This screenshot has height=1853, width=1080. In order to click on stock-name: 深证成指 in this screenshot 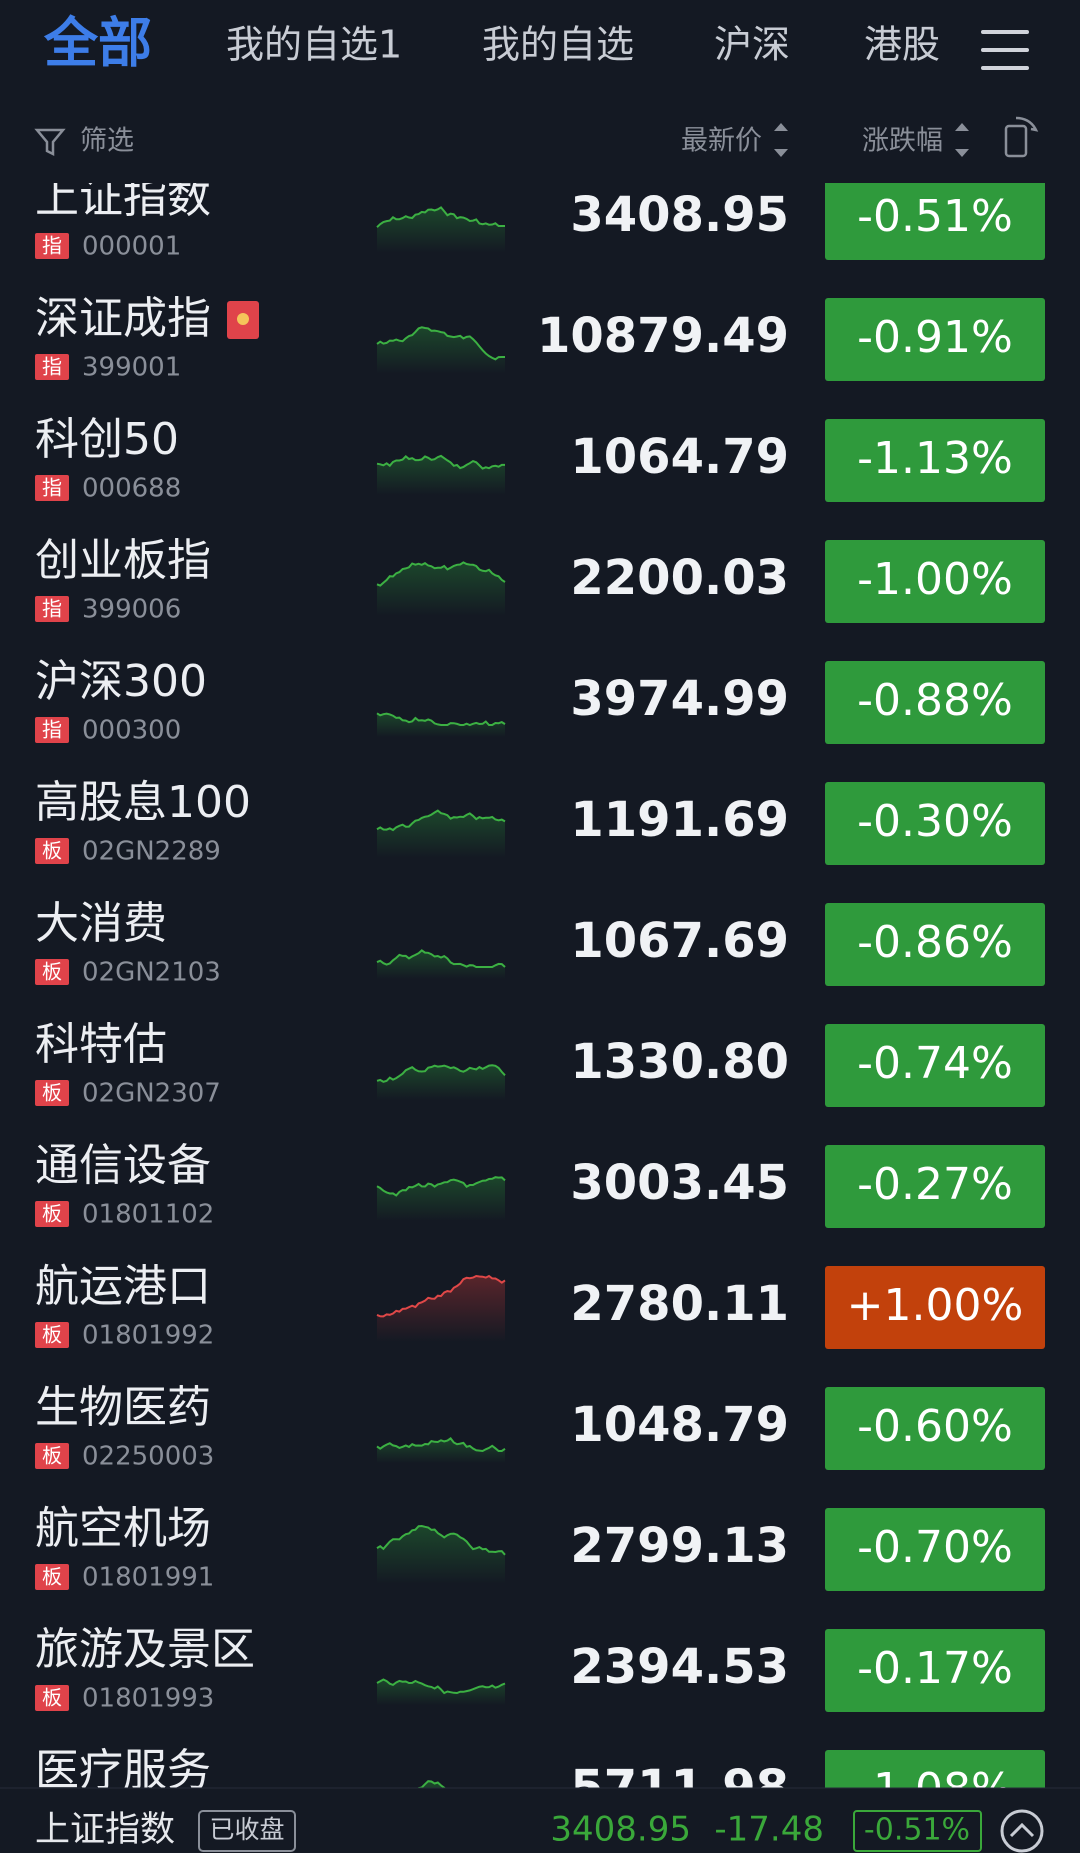, I will do `click(123, 318)`.